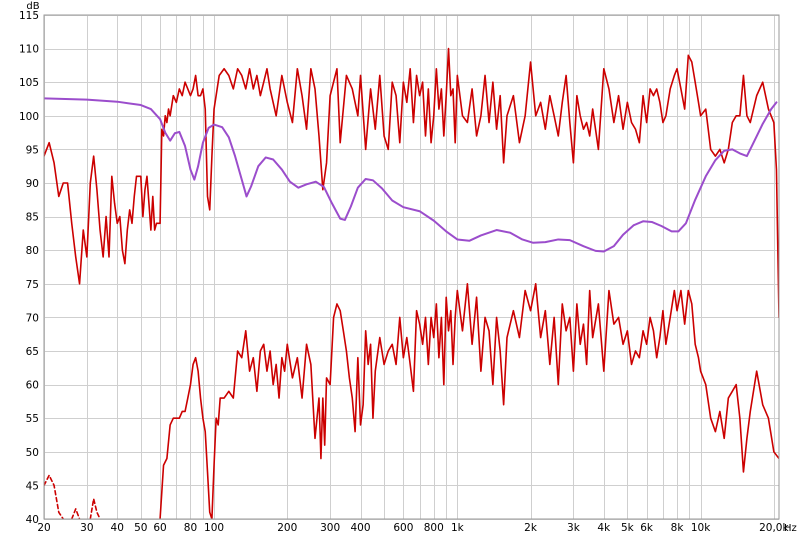 The width and height of the screenshot is (799, 539). What do you see at coordinates (43, 528) in the screenshot?
I see `x-tick-label: 20` at bounding box center [43, 528].